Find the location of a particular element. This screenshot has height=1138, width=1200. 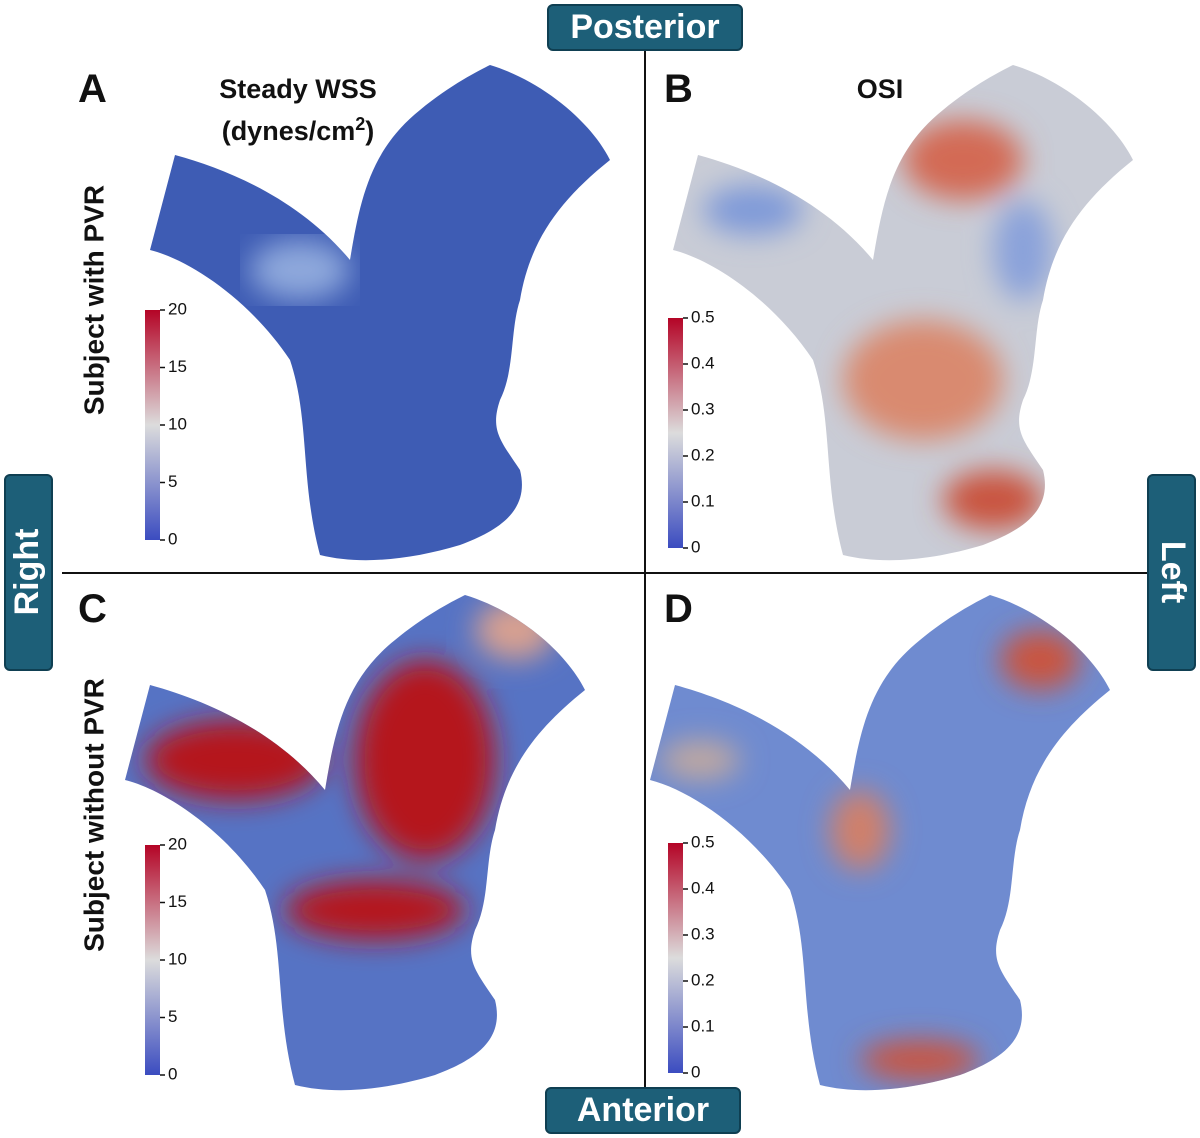

unit-sup: 2 is located at coordinates (360, 124).